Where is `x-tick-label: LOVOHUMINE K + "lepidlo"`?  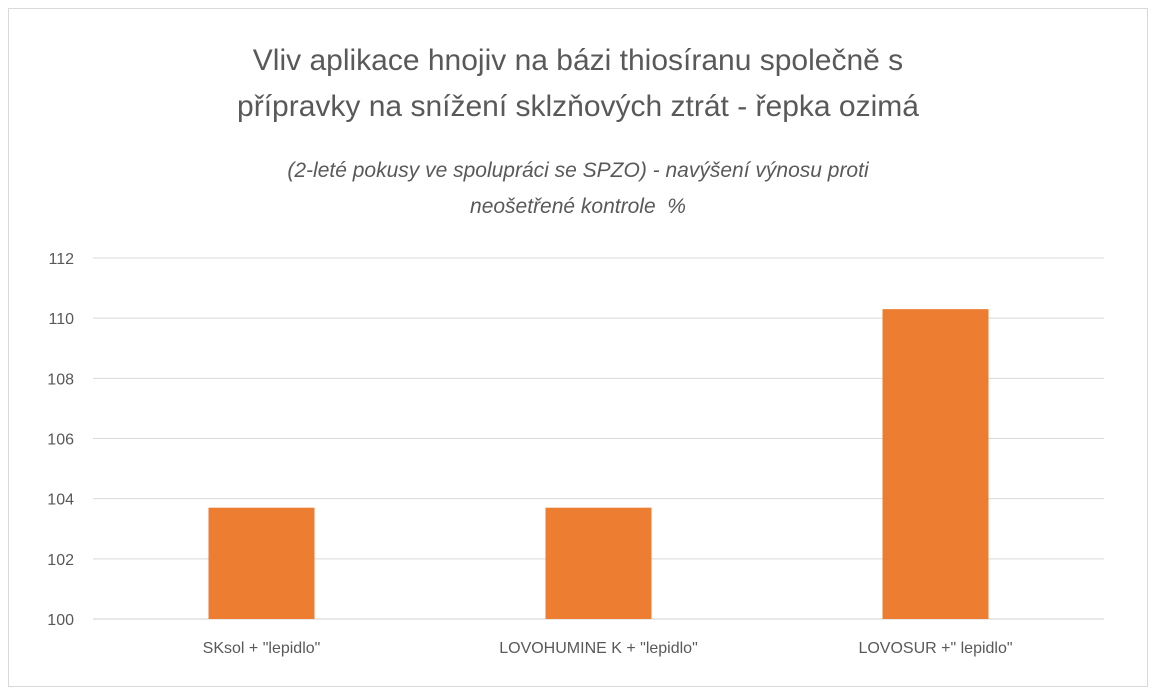
x-tick-label: LOVOHUMINE K + "lepidlo" is located at coordinates (598, 648).